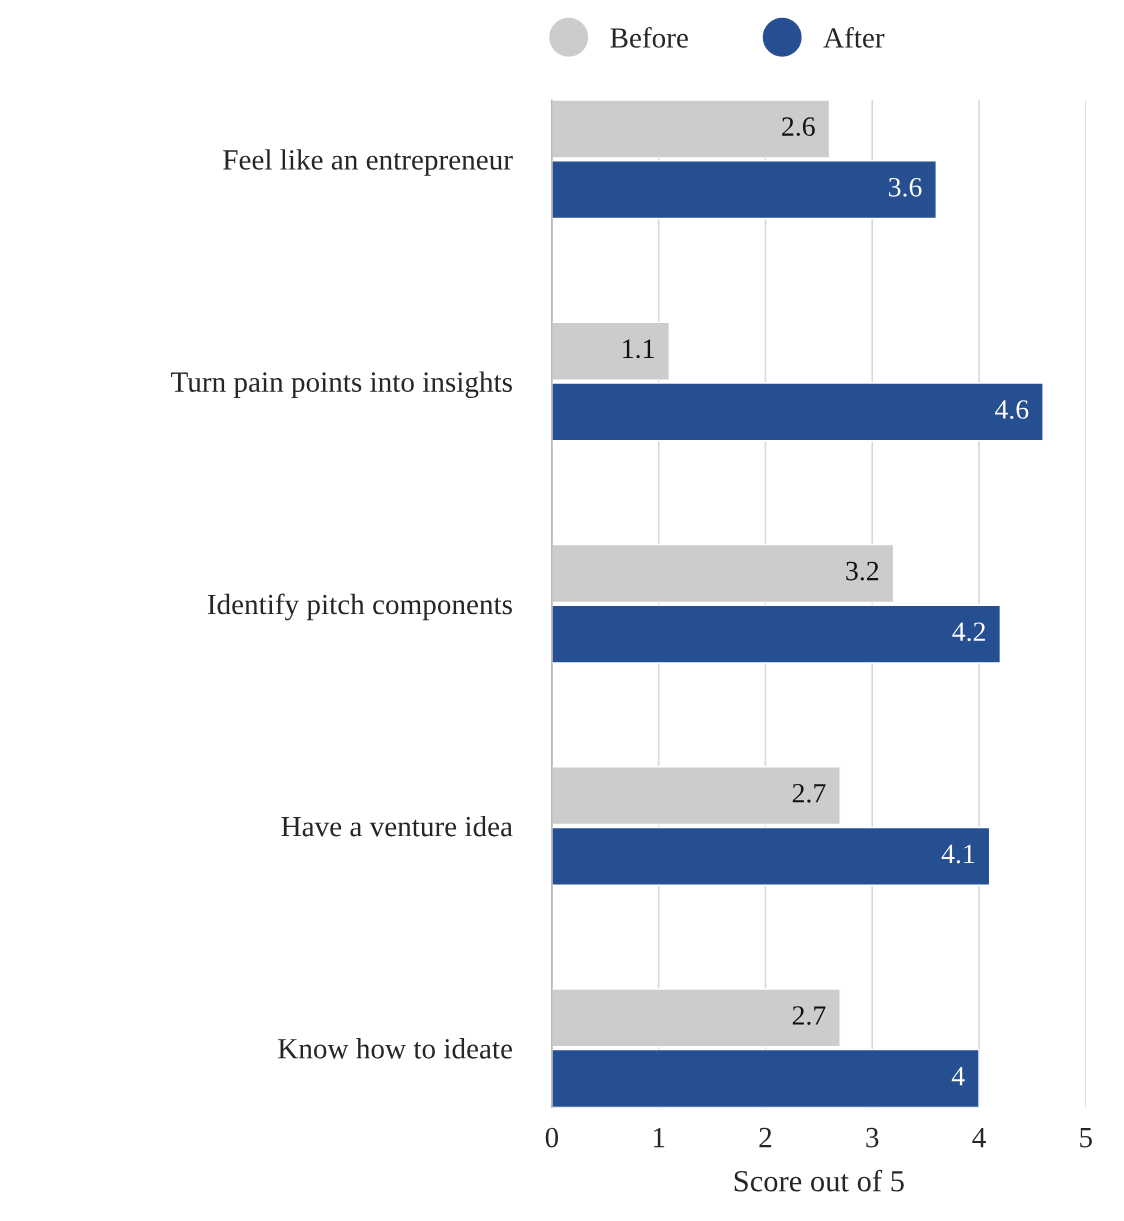  Describe the element at coordinates (958, 1076) in the screenshot. I see `data-label: 4` at that location.